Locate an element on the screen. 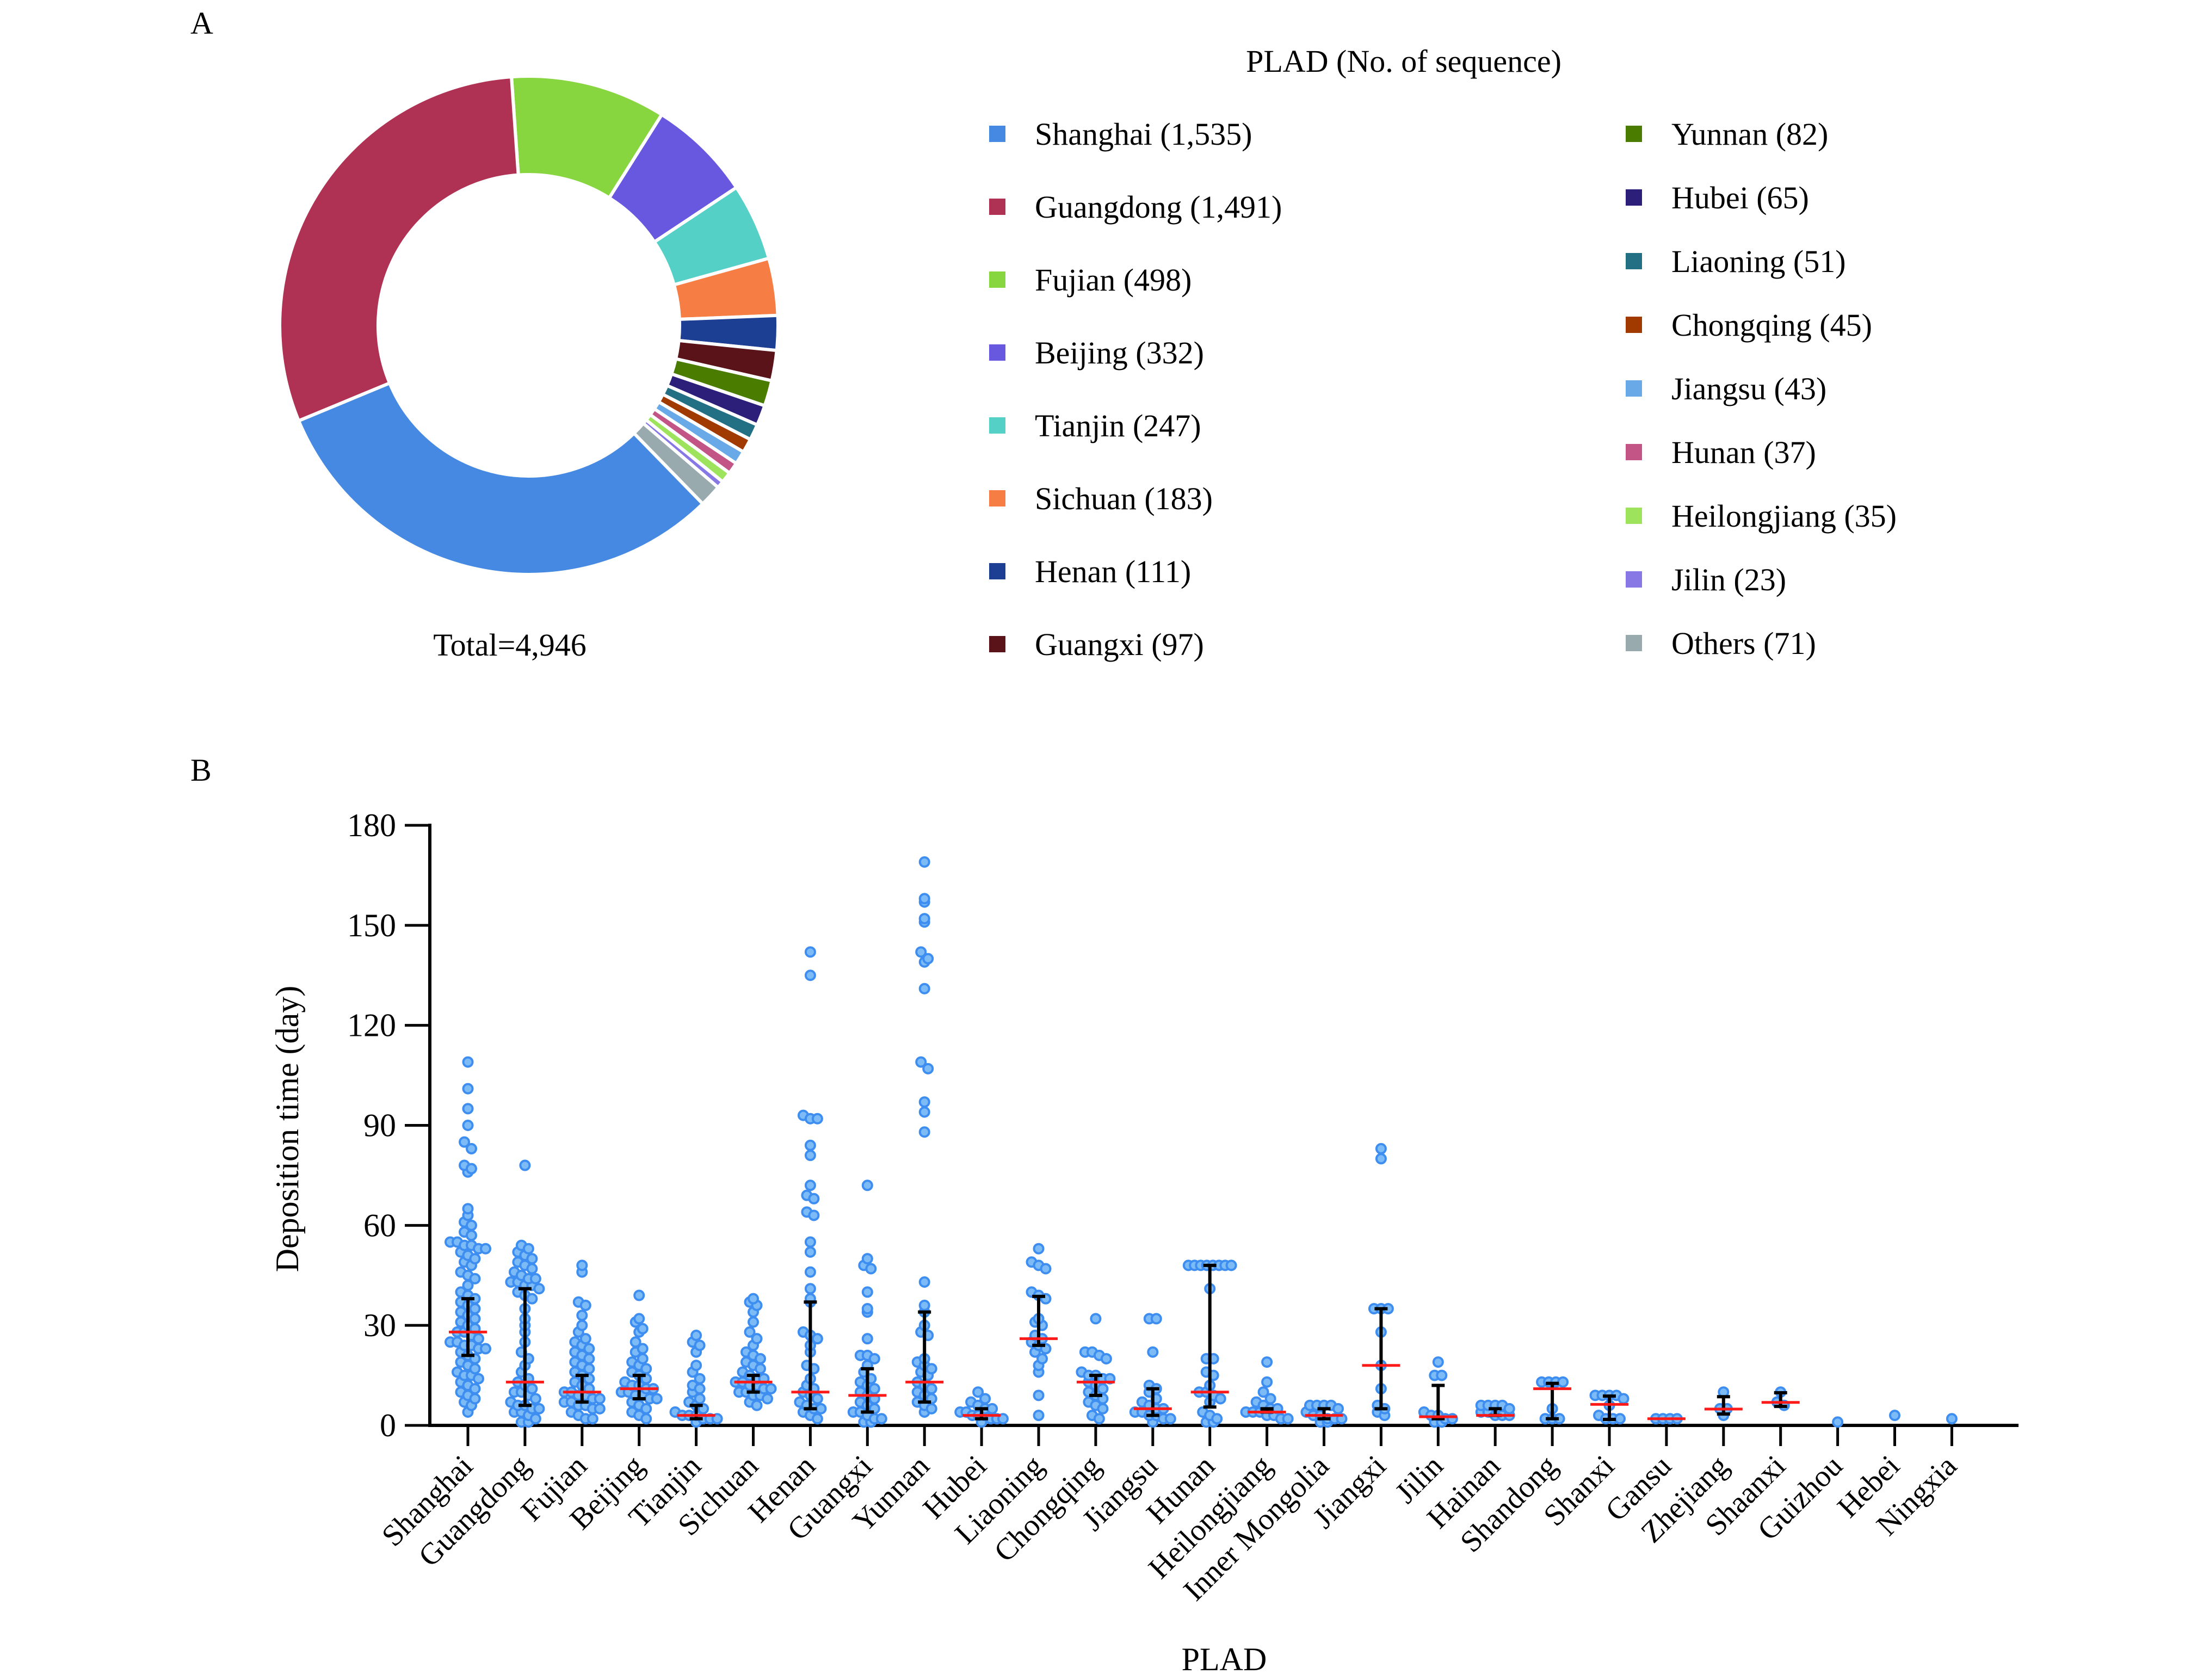 Image resolution: width=2185 pixels, height=1680 pixels. legend-label: Hubei (65) is located at coordinates (1740, 197).